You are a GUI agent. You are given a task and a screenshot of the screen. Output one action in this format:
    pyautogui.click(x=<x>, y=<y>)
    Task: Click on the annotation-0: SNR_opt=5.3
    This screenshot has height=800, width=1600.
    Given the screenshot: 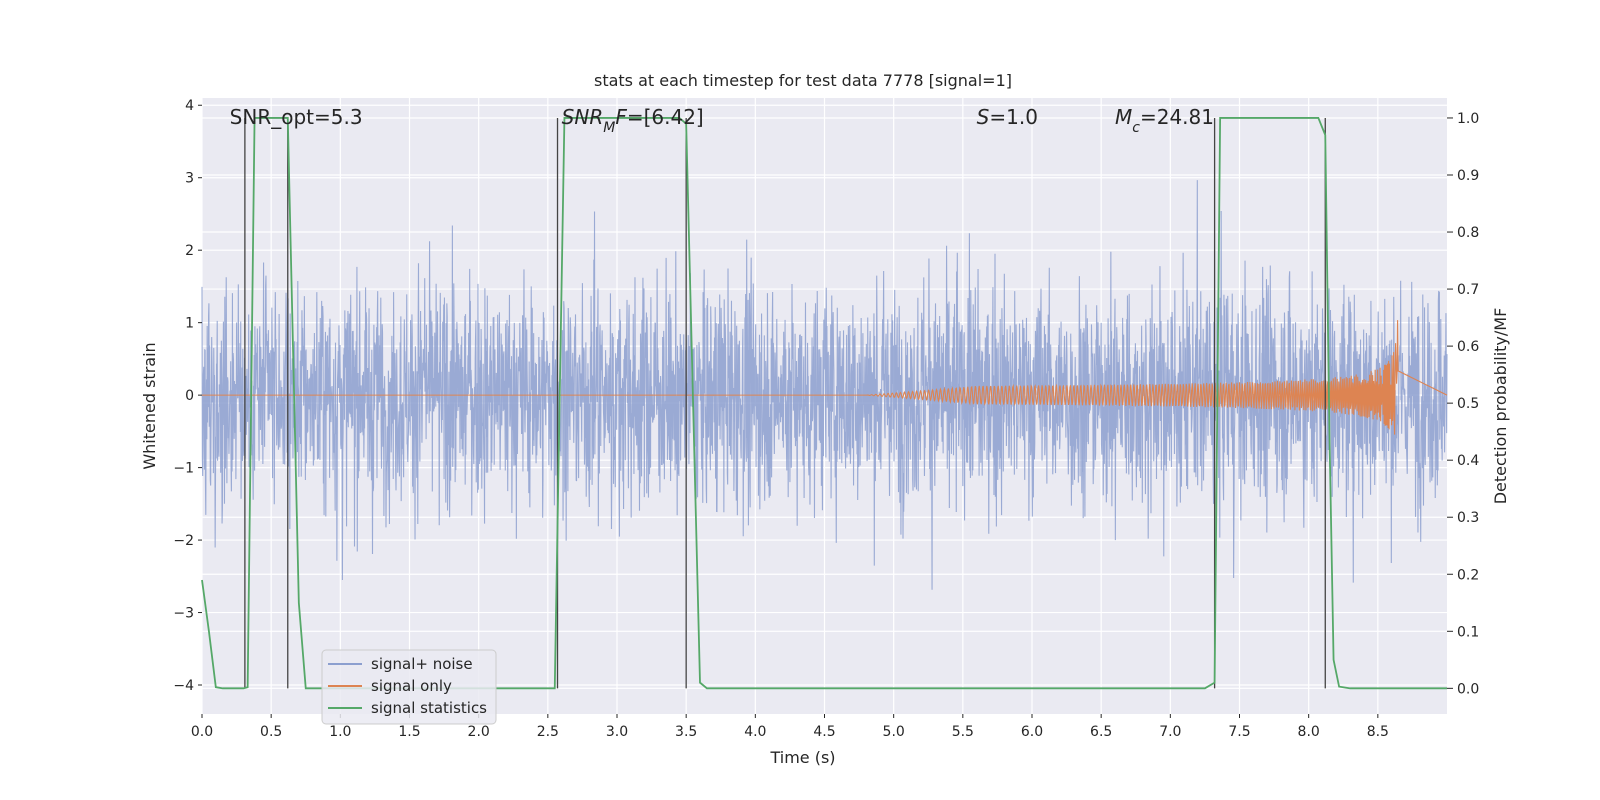 What is the action you would take?
    pyautogui.click(x=296, y=117)
    